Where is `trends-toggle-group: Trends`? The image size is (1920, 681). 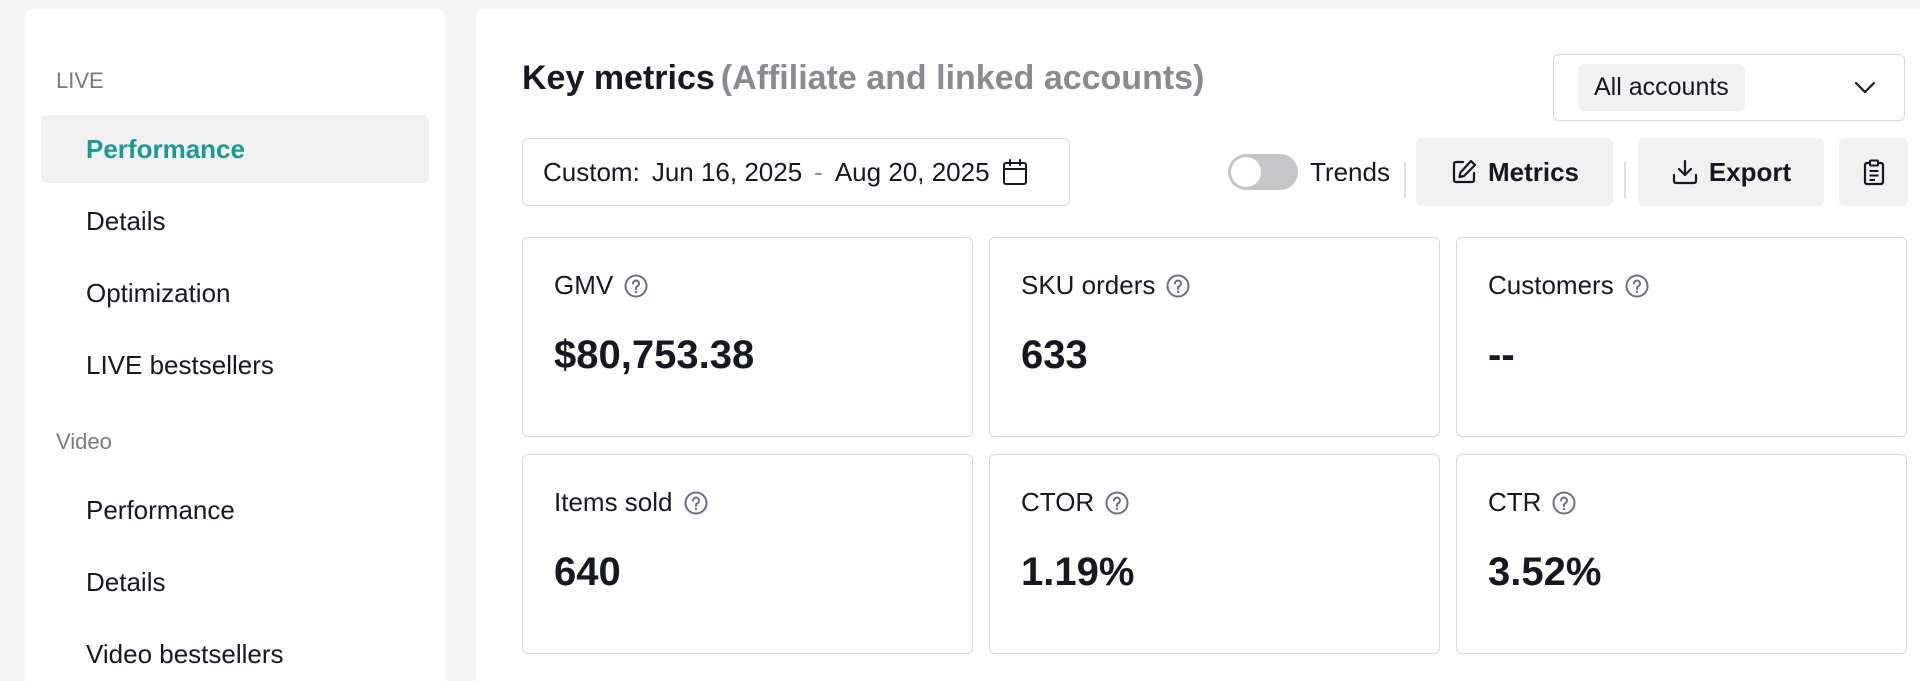
trends-toggle-group: Trends is located at coordinates (1309, 172).